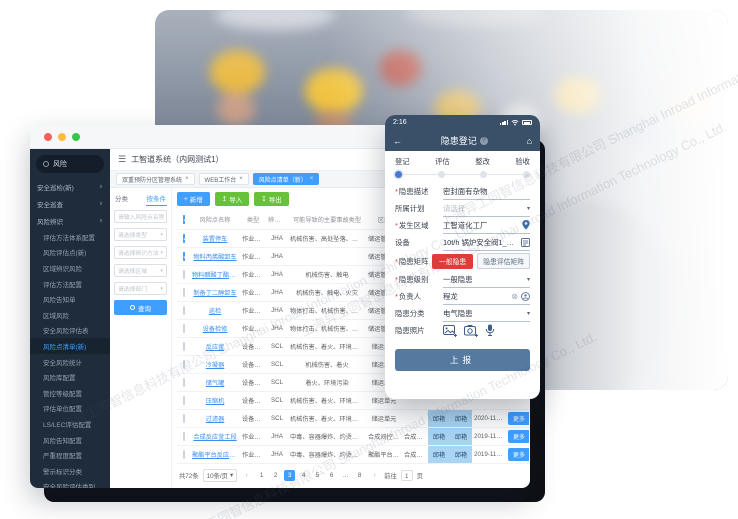  Describe the element at coordinates (465, 191) in the screenshot. I see `hazard-description-input: 密封面有杂物` at that location.